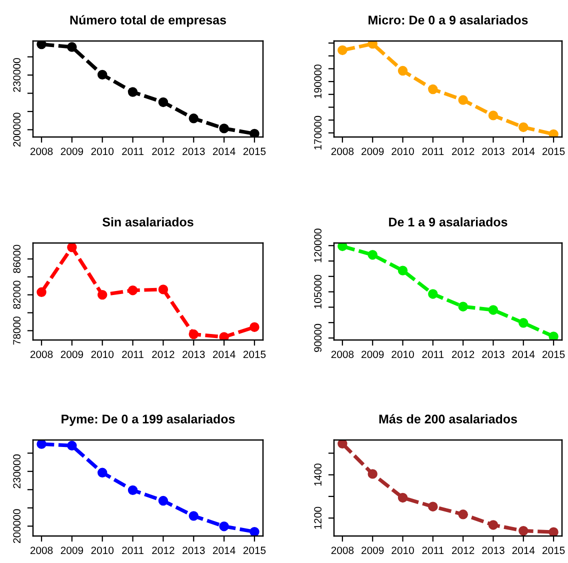 This screenshot has height=563, width=568. I want to click on chart-title: Micro: De 0 a 9 asalariados, so click(448, 19).